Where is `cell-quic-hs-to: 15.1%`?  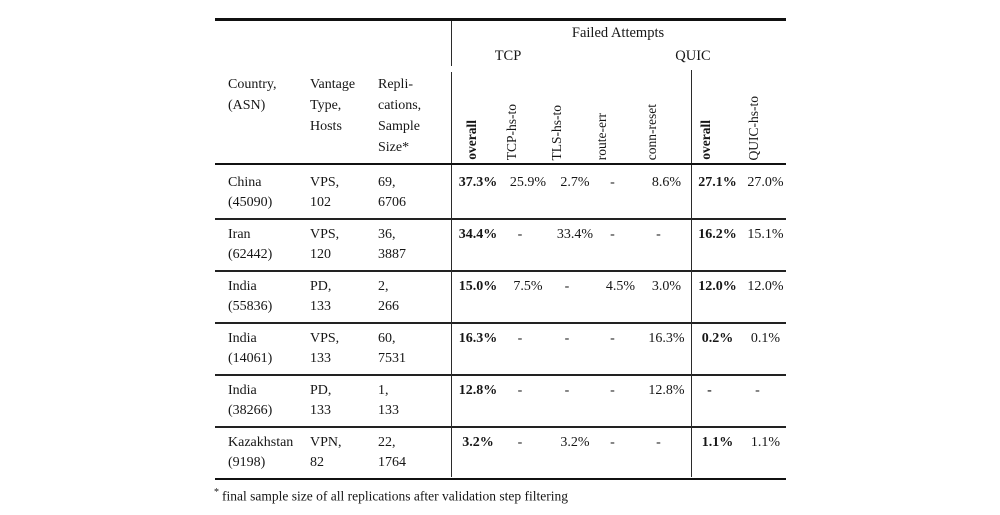
cell-quic-hs-to: 15.1% is located at coordinates (765, 234).